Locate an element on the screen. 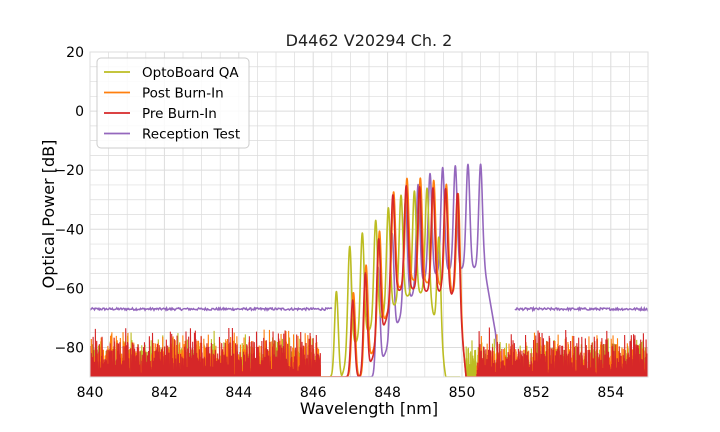 Image resolution: width=720 pixels, height=432 pixels. series-baseline-left is located at coordinates (211, 308).